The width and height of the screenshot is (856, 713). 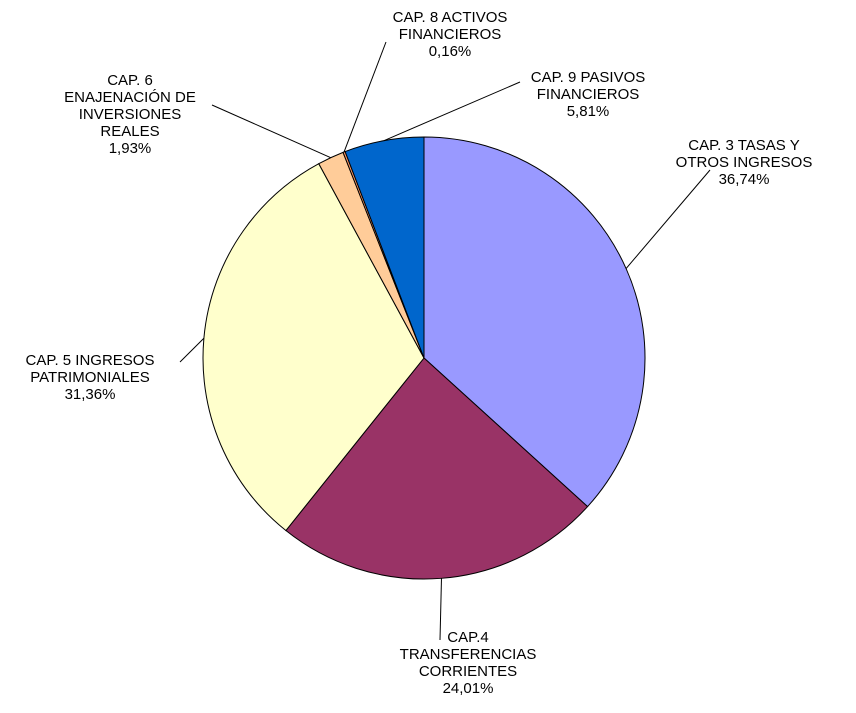 I want to click on slice-label: CAP. 8 ACTIVOS FINANCIEROS 0,16%, so click(x=450, y=34).